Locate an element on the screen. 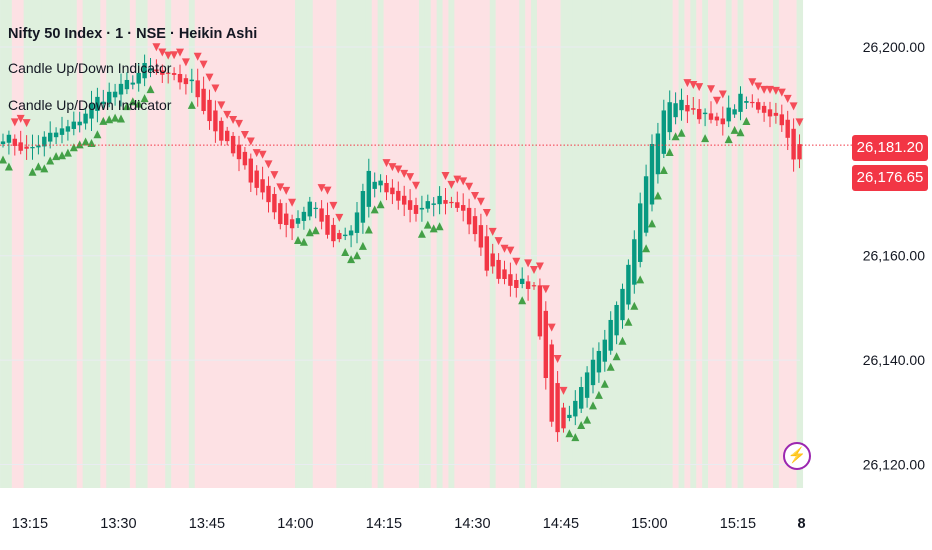 This screenshot has height=550, width=932. chart-title: Nifty 50 Index · 1 · NSE · Heikin Ashi is located at coordinates (133, 34).